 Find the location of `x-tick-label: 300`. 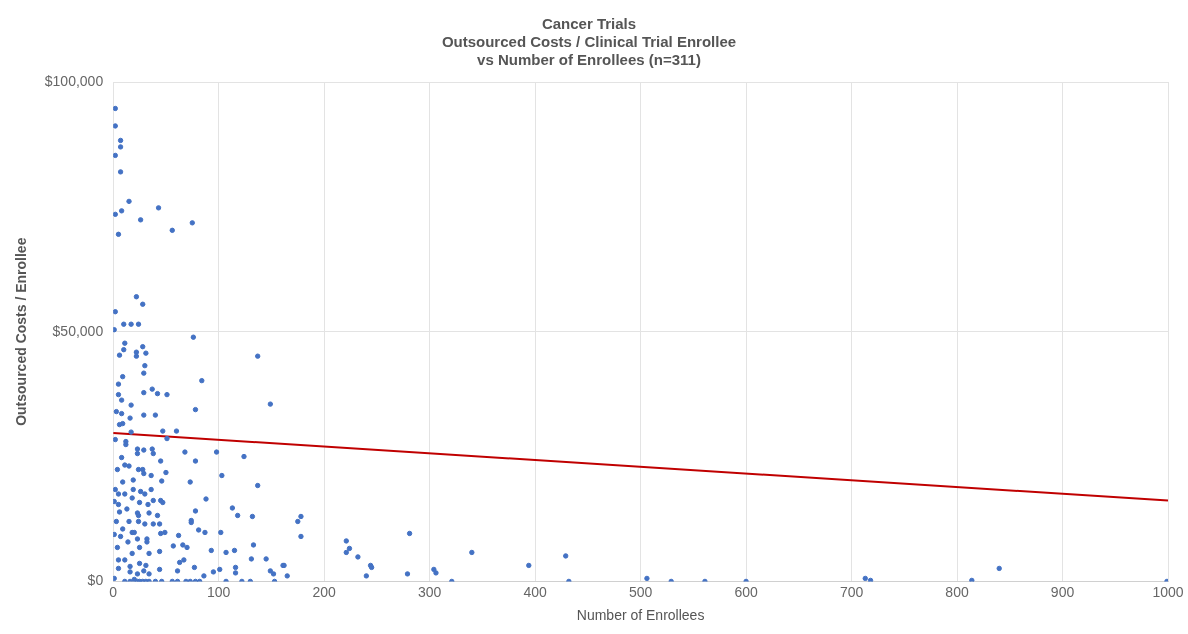

x-tick-label: 300 is located at coordinates (429, 591).